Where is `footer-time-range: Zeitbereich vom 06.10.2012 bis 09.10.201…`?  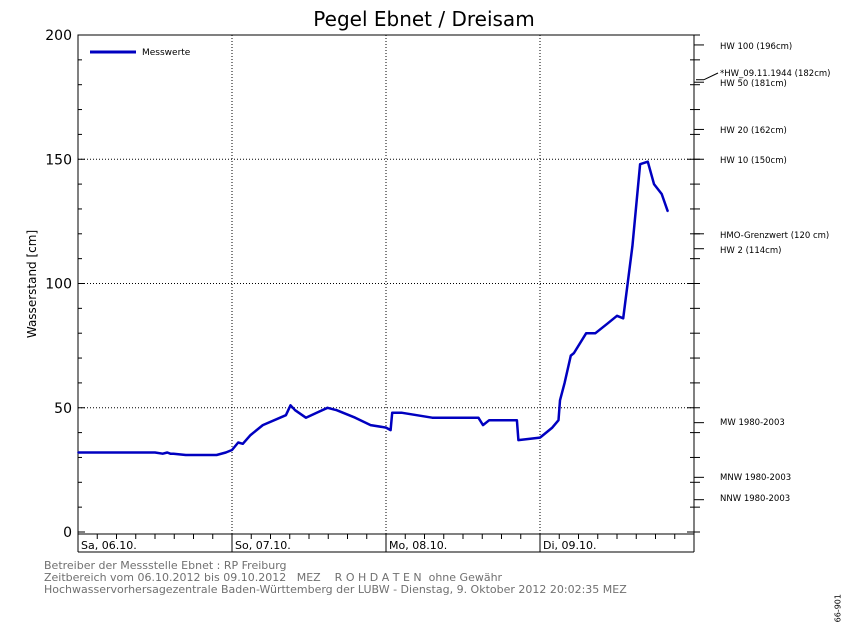 footer-time-range: Zeitbereich vom 06.10.2012 bis 09.10.201… is located at coordinates (273, 577).